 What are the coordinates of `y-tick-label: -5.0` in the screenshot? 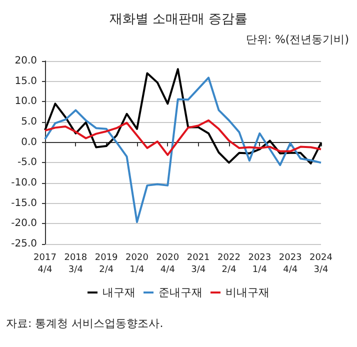 It's located at (27, 162).